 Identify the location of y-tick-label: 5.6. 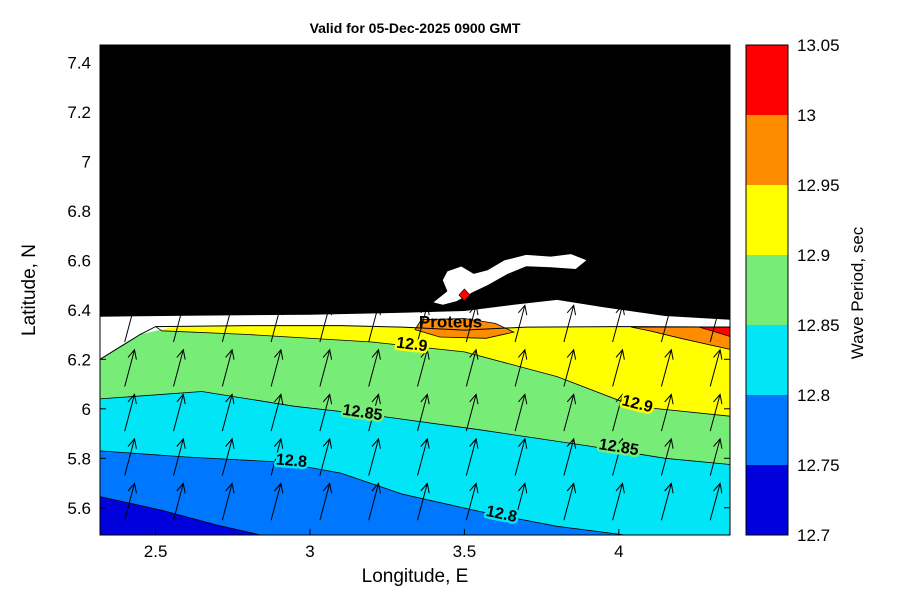
(79, 508).